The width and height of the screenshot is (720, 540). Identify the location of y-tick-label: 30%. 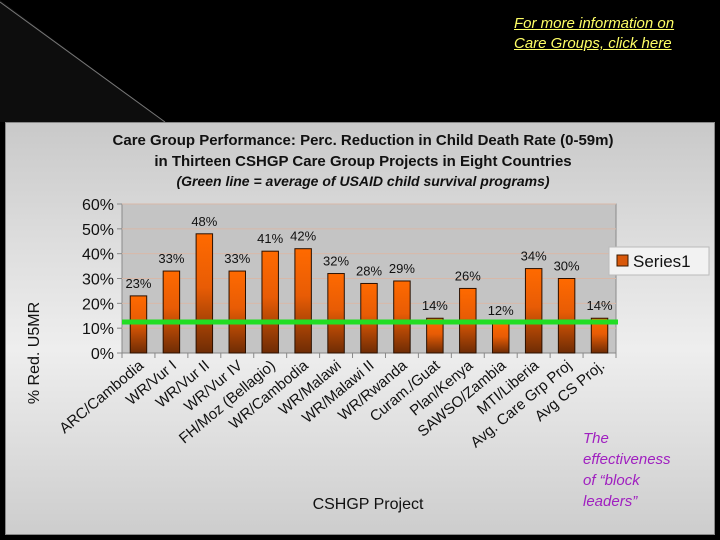
(98, 280).